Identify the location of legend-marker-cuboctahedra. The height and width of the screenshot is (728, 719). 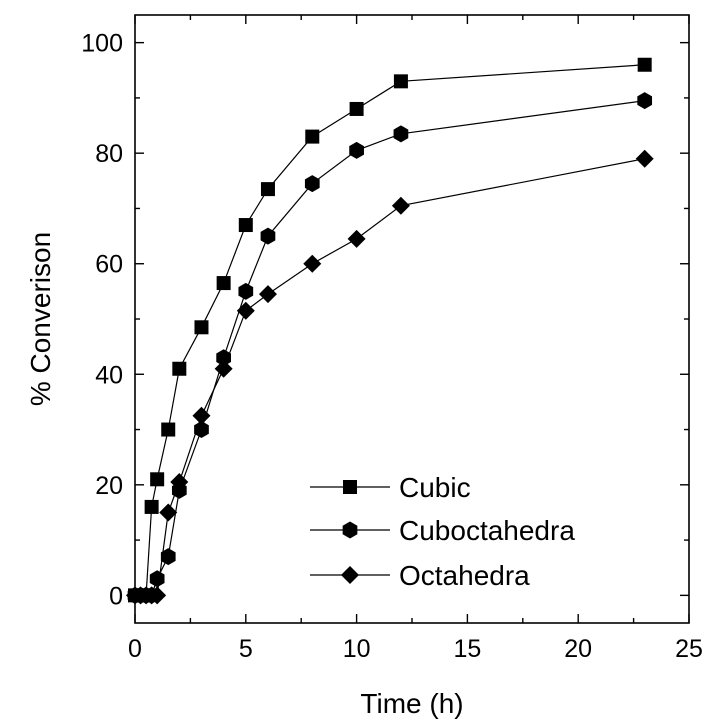
(350, 530).